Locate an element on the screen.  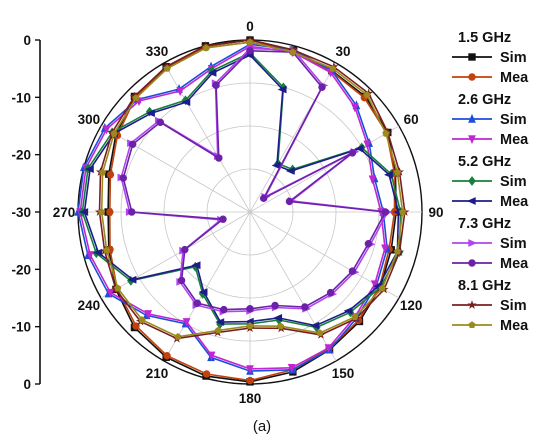
angular-tick-label: 300 is located at coordinates (89, 119).